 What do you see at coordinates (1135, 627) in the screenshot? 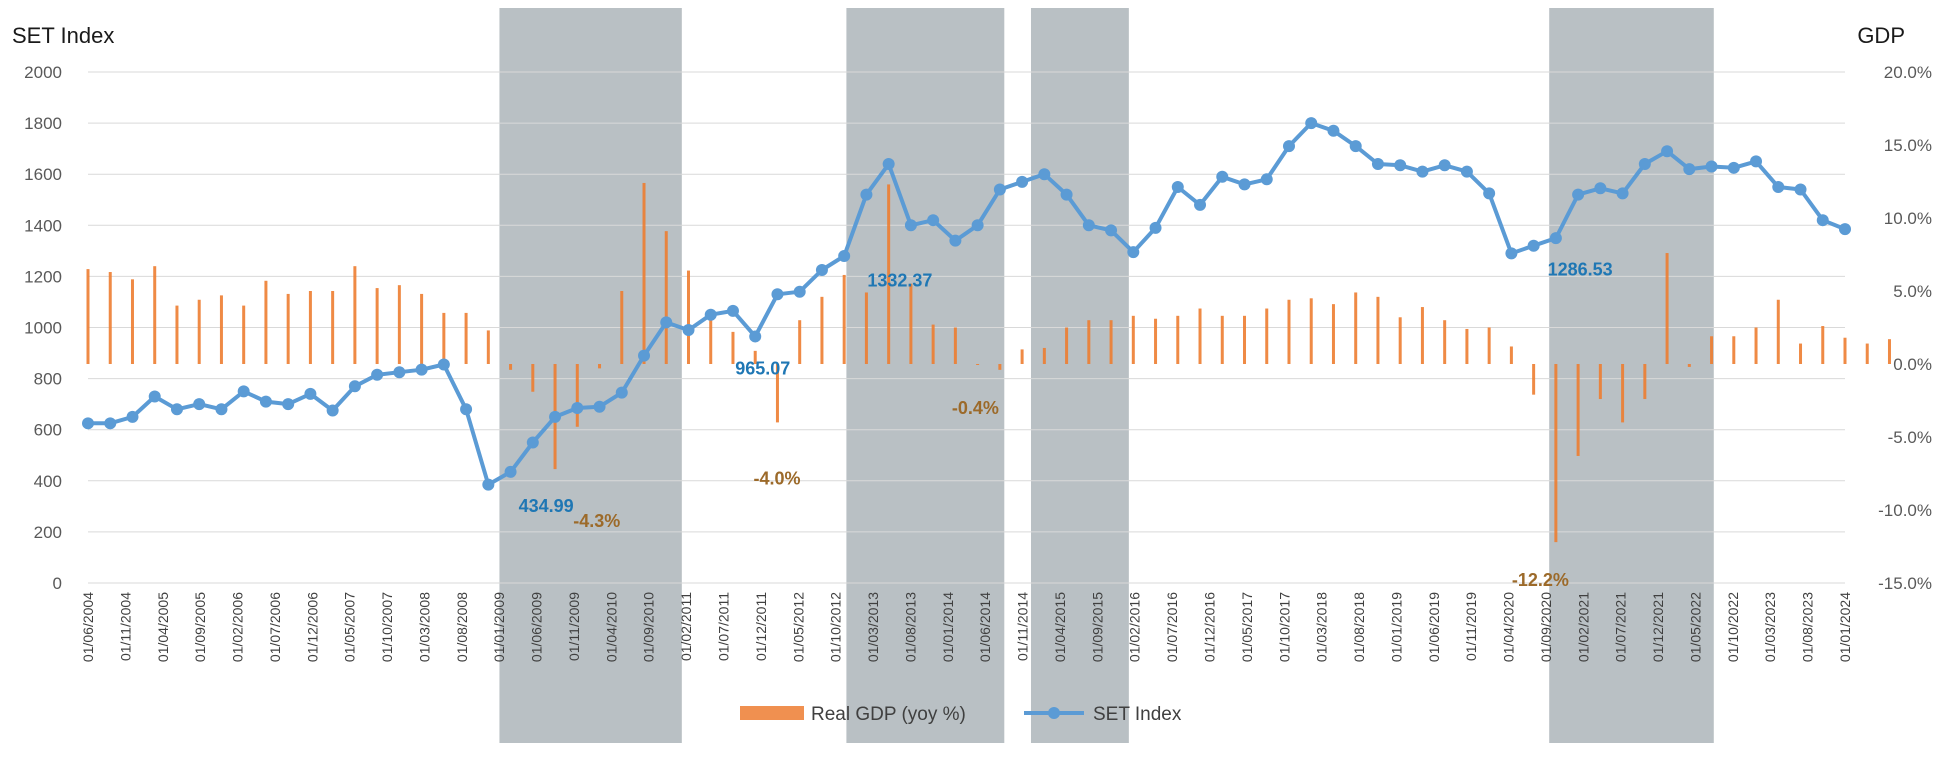
I see `x-tick-label: 01/02/2016` at bounding box center [1135, 627].